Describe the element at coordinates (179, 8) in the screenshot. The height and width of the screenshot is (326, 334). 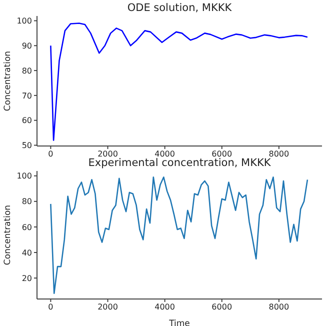
I see `chart-title: ODE solution, MKKK` at that location.